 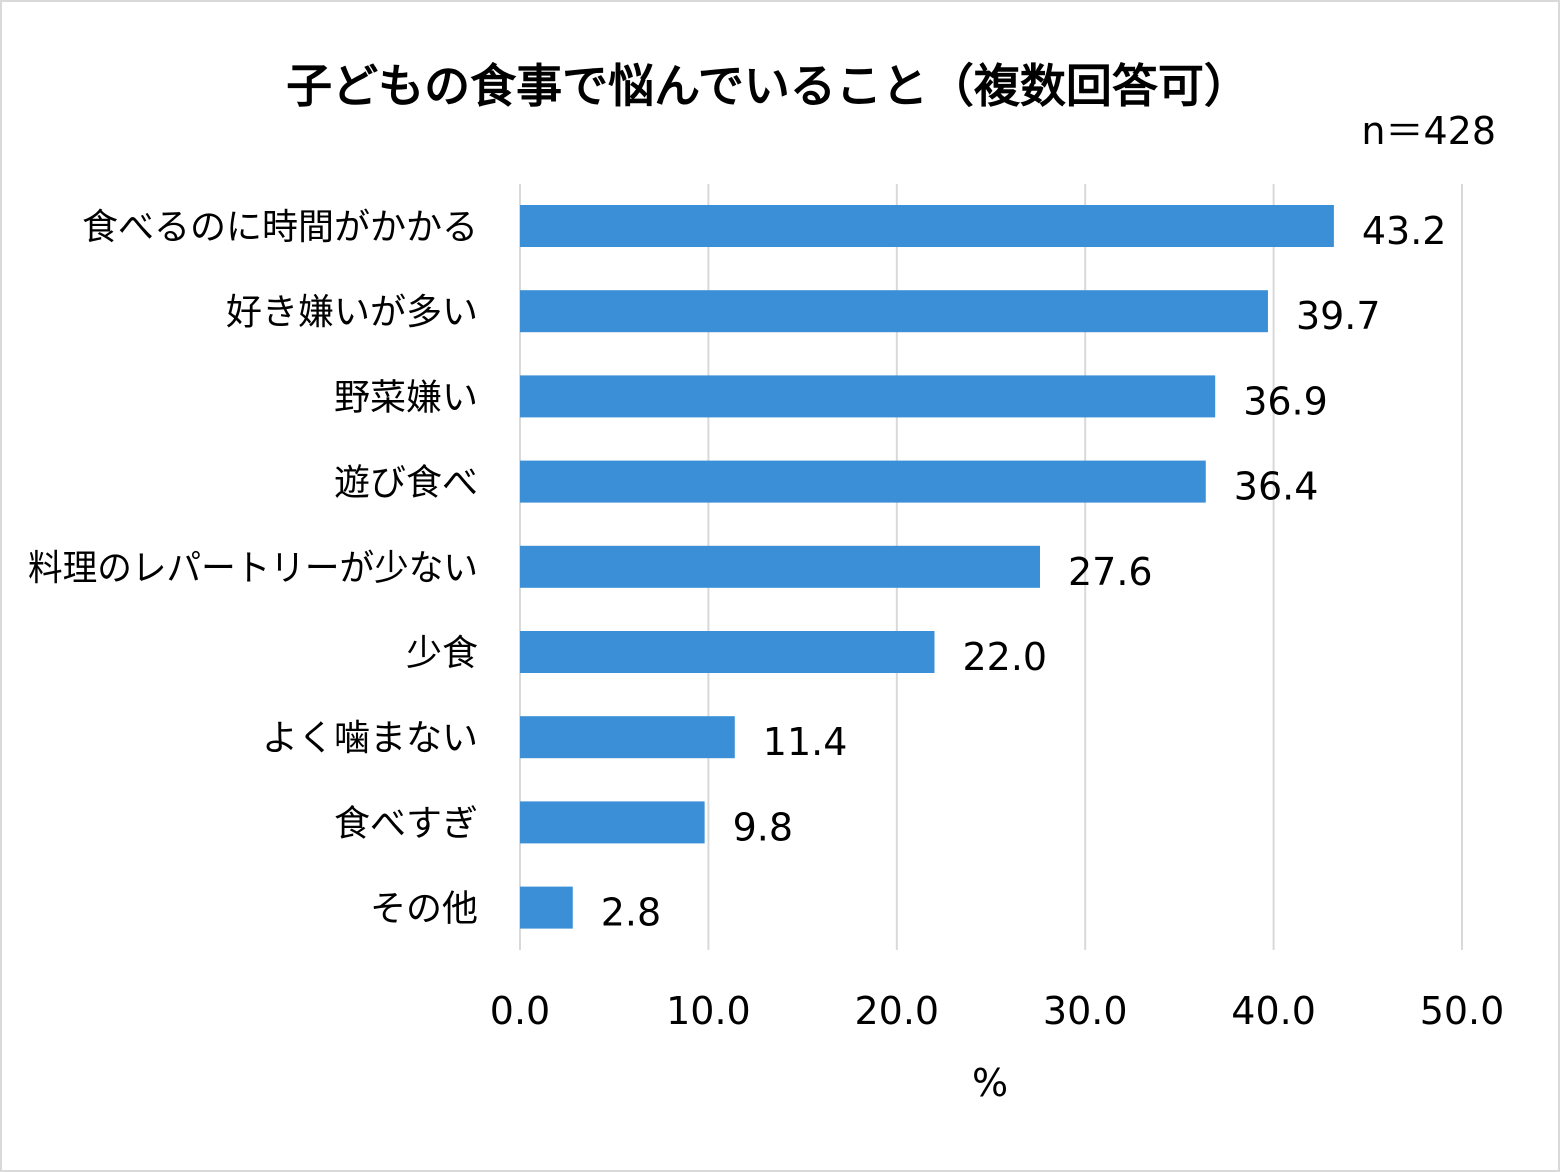 What do you see at coordinates (406, 483) in the screenshot?
I see `category-label-3: 遊び食べ` at bounding box center [406, 483].